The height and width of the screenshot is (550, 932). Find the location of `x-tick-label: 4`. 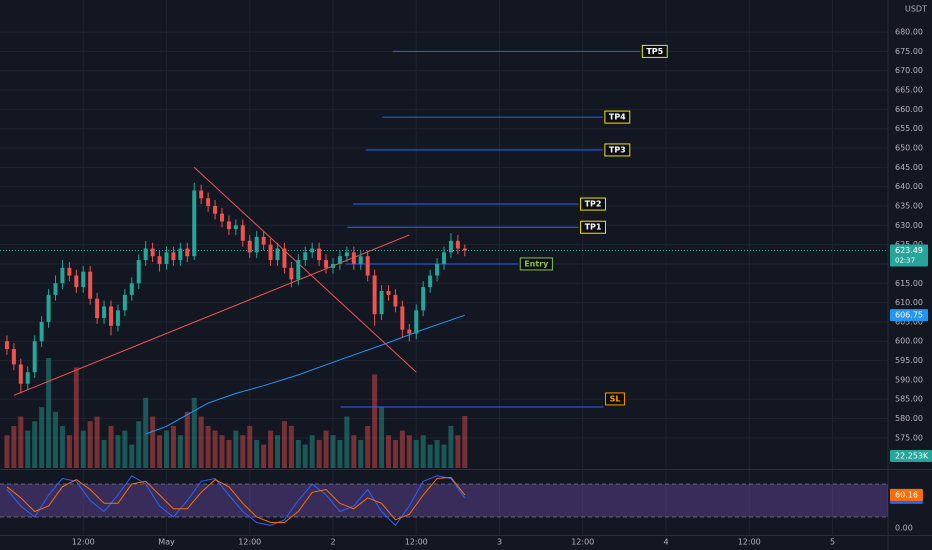

x-tick-label: 4 is located at coordinates (665, 542).